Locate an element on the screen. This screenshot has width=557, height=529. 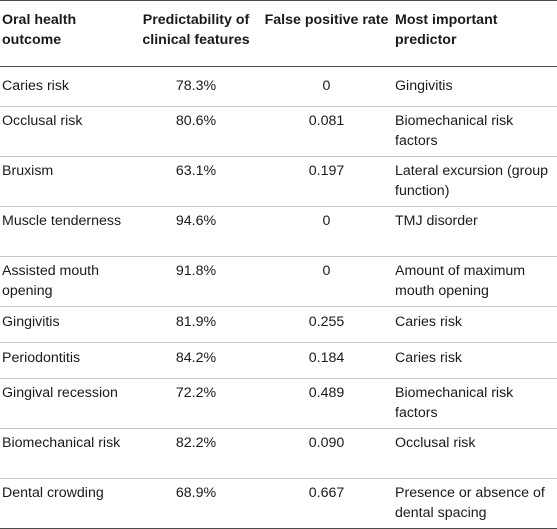
cell-false-positive-rate: 0.090 is located at coordinates (326, 453).